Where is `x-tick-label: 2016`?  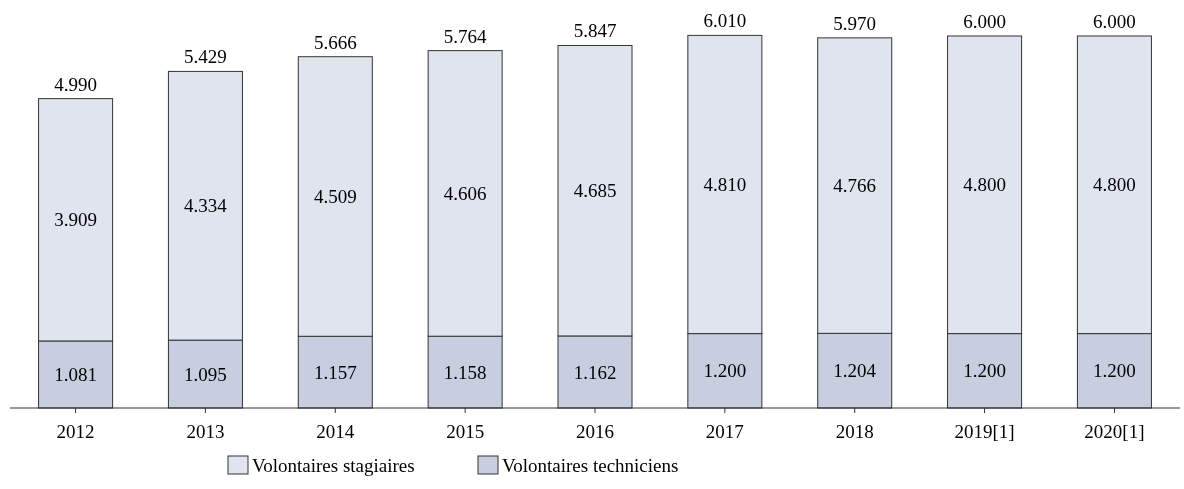
x-tick-label: 2016 is located at coordinates (595, 431).